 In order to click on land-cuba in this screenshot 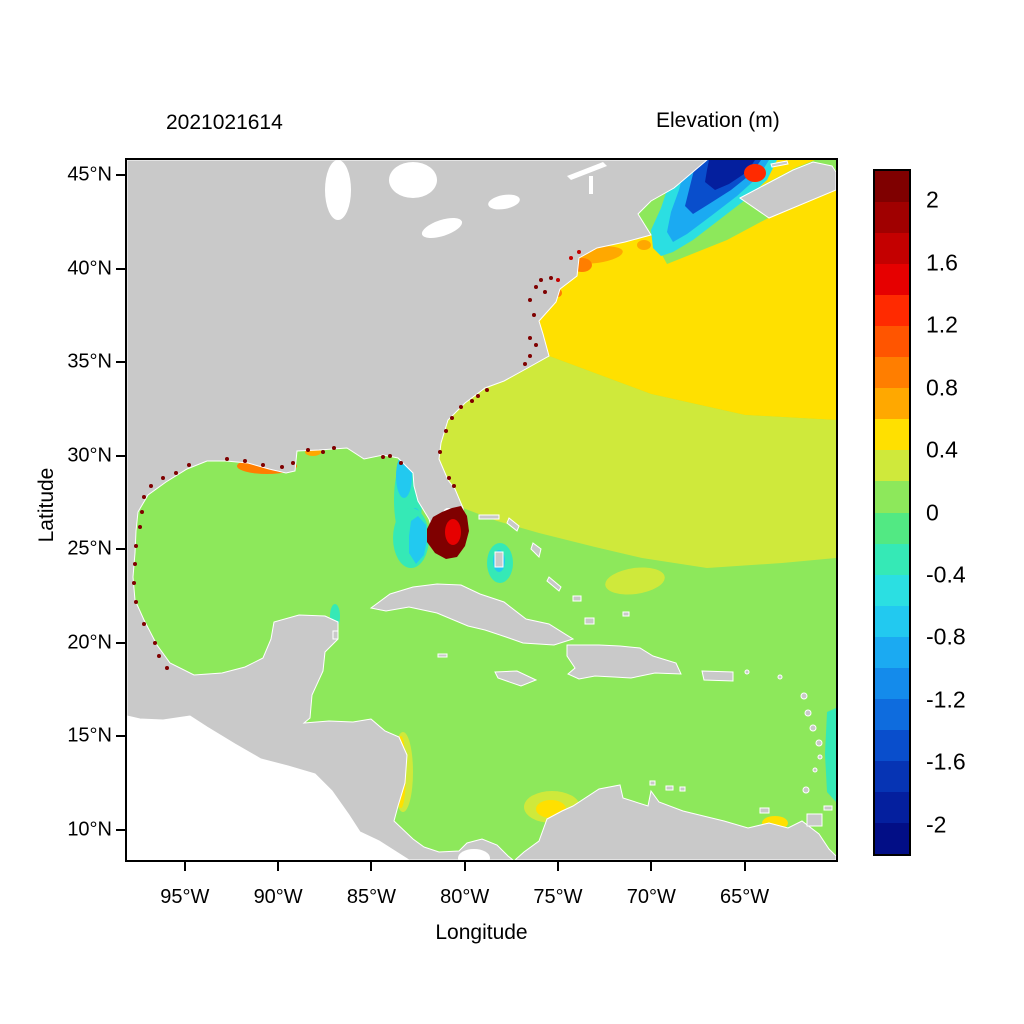, I will do `click(472, 614)`.